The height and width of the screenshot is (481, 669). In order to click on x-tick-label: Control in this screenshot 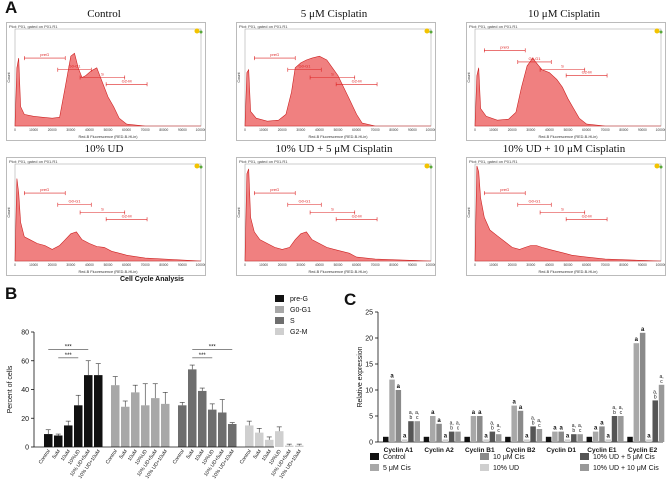, I will do `click(179, 457)`.